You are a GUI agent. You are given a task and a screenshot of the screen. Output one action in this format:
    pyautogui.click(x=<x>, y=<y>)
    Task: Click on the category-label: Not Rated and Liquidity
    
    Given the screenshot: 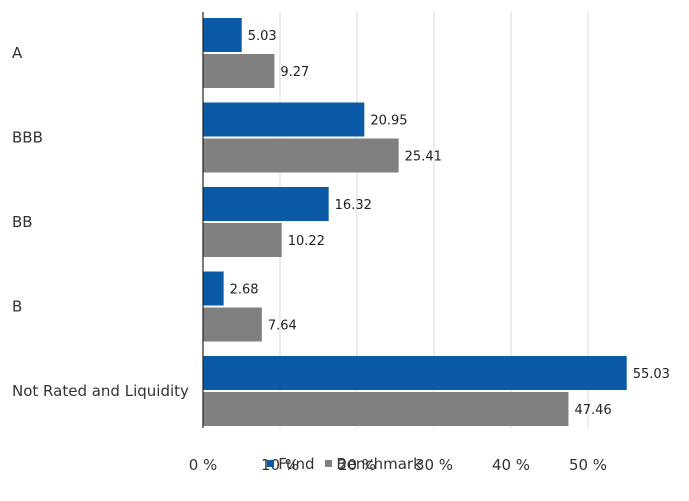 What is the action you would take?
    pyautogui.click(x=100, y=391)
    